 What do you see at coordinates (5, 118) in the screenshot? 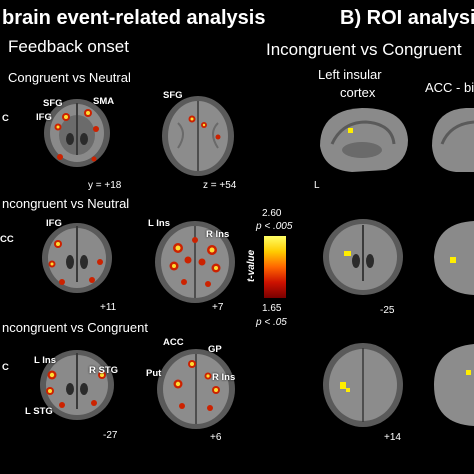
I see `row1-edge-label: C` at bounding box center [5, 118].